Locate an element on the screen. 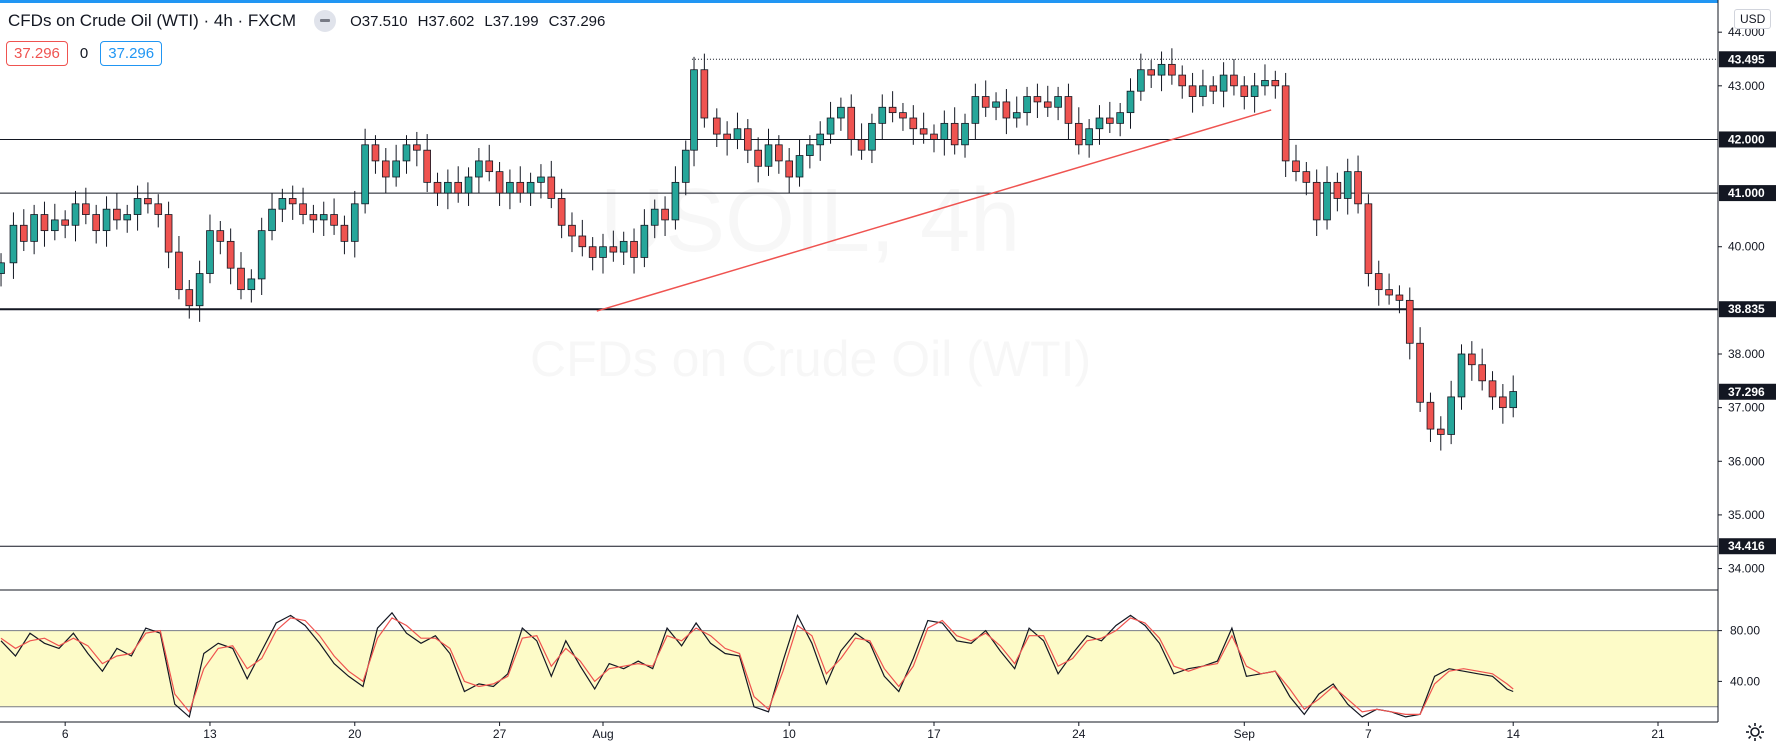  currency-button: USD is located at coordinates (1753, 19).